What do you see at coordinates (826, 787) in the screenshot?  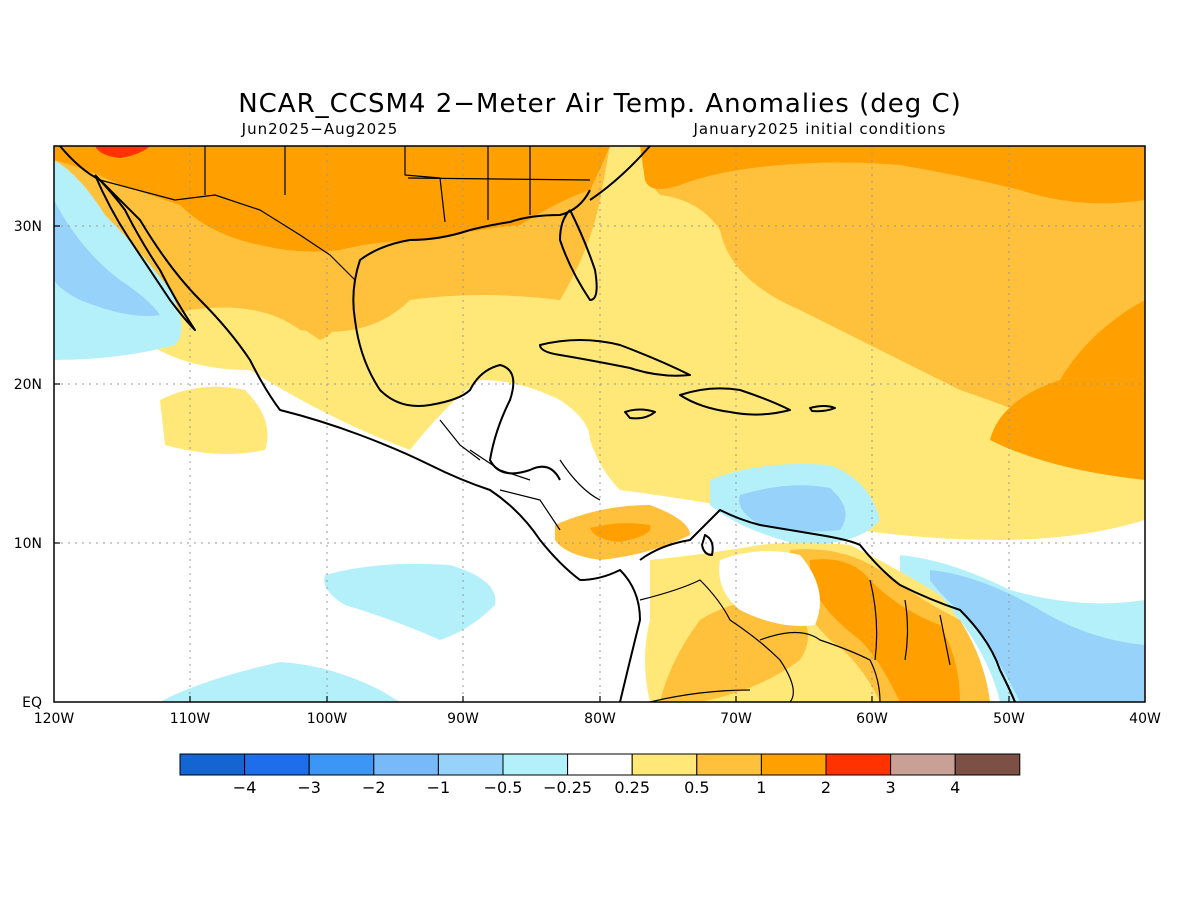 I see `colorbar-label: 2` at bounding box center [826, 787].